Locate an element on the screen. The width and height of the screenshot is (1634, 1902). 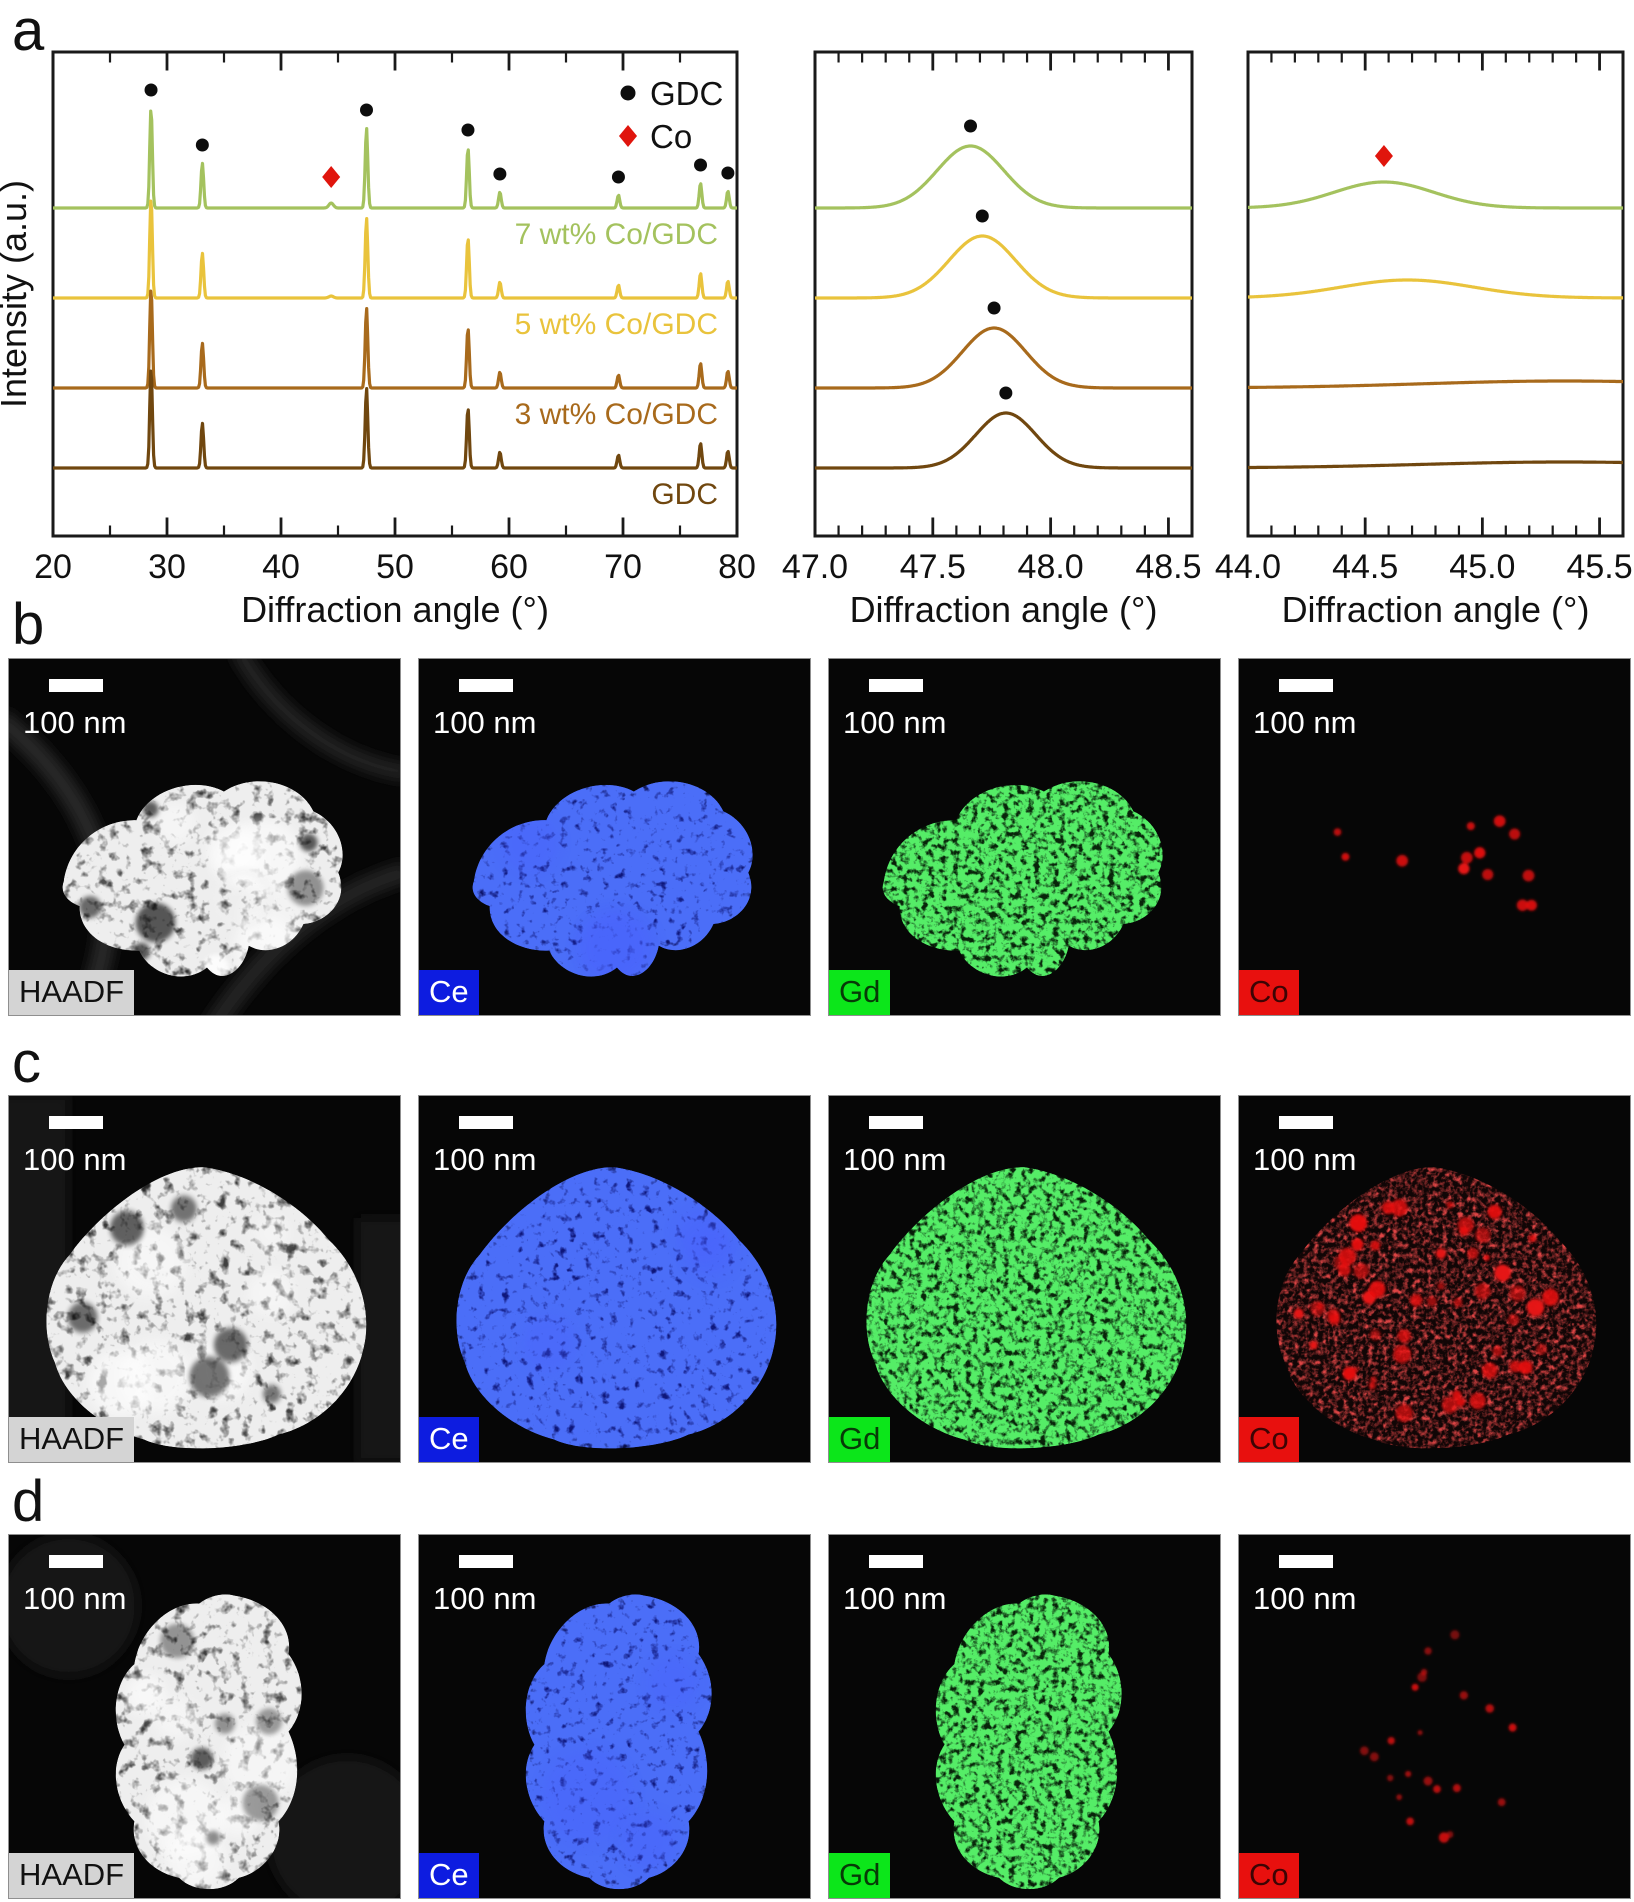
legend-co-diamond-icon is located at coordinates (628, 136).